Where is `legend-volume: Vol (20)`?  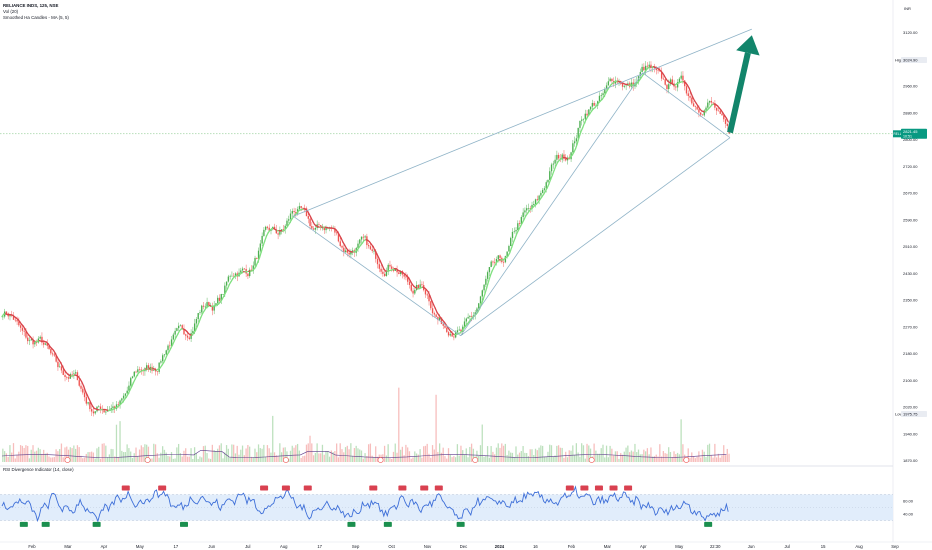
legend-volume: Vol (20) is located at coordinates (11, 11).